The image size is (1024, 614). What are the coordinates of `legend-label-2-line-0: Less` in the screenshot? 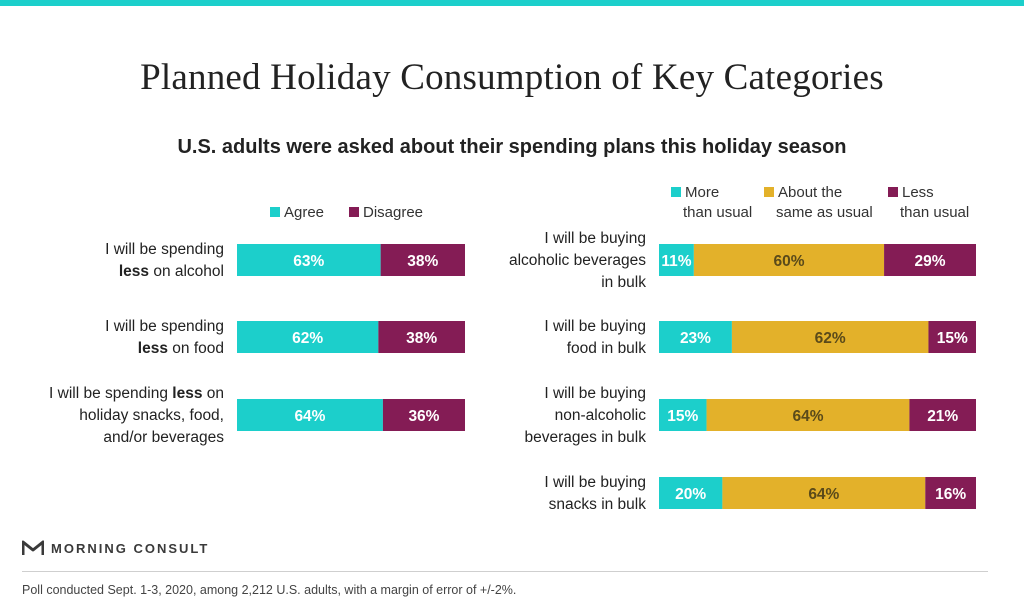 It's located at (918, 192).